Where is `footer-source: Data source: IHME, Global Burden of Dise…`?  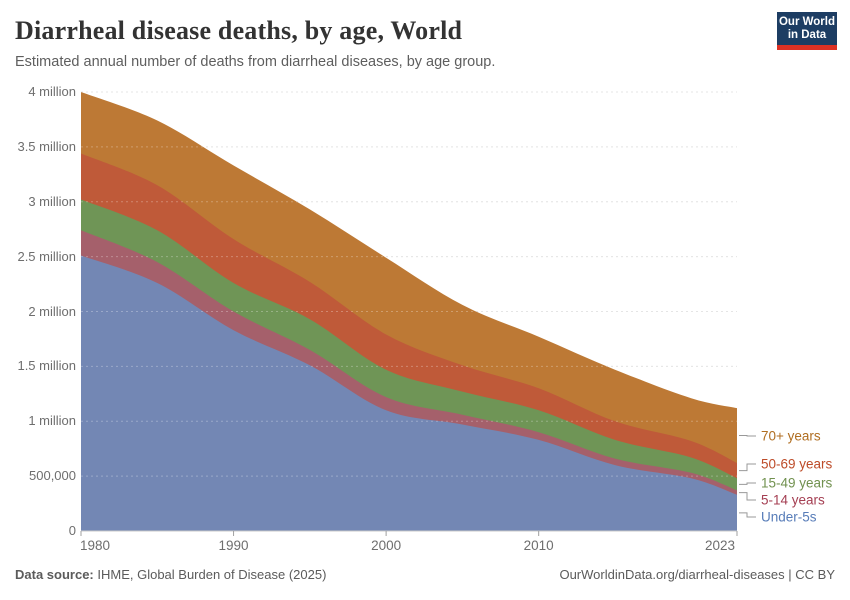
footer-source: Data source: IHME, Global Burden of Dise… is located at coordinates (170, 574).